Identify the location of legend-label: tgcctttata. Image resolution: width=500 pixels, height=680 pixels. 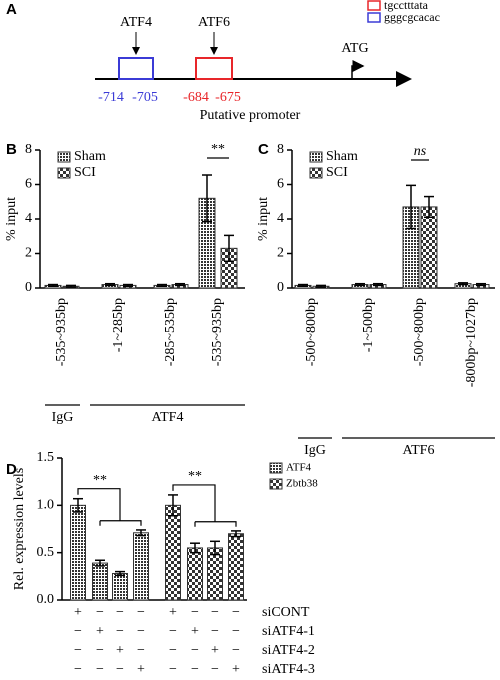
(406, 6).